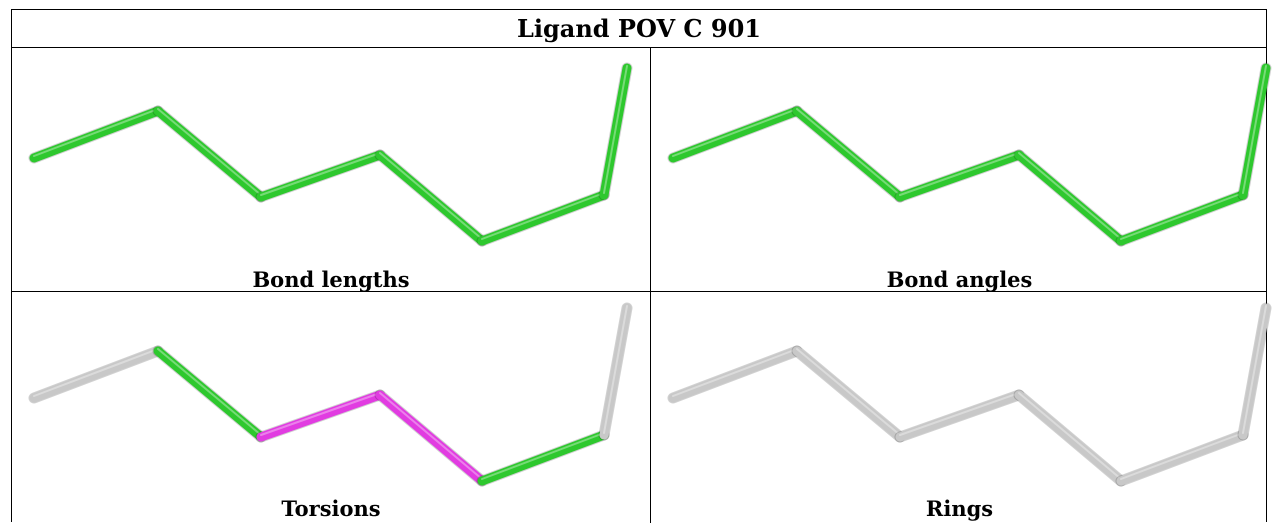 The height and width of the screenshot is (523, 1278). Describe the element at coordinates (959, 508) in the screenshot. I see `caption-rings: Rings` at that location.